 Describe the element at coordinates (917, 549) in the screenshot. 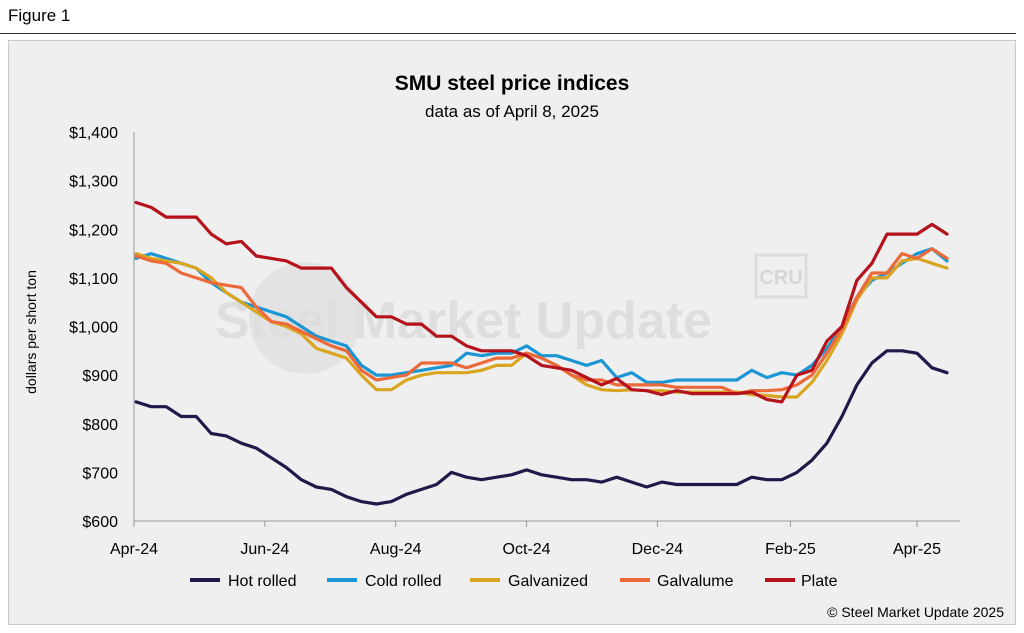

I see `x-tick-label: Apr-25` at that location.